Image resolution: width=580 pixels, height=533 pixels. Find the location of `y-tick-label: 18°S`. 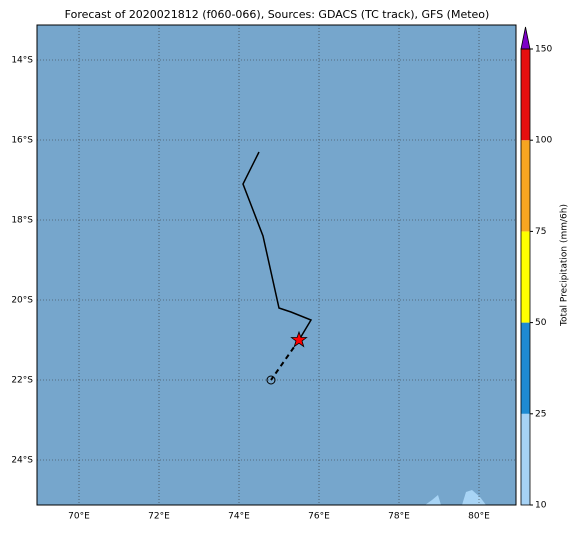

y-tick-label: 18°S is located at coordinates (22, 221).